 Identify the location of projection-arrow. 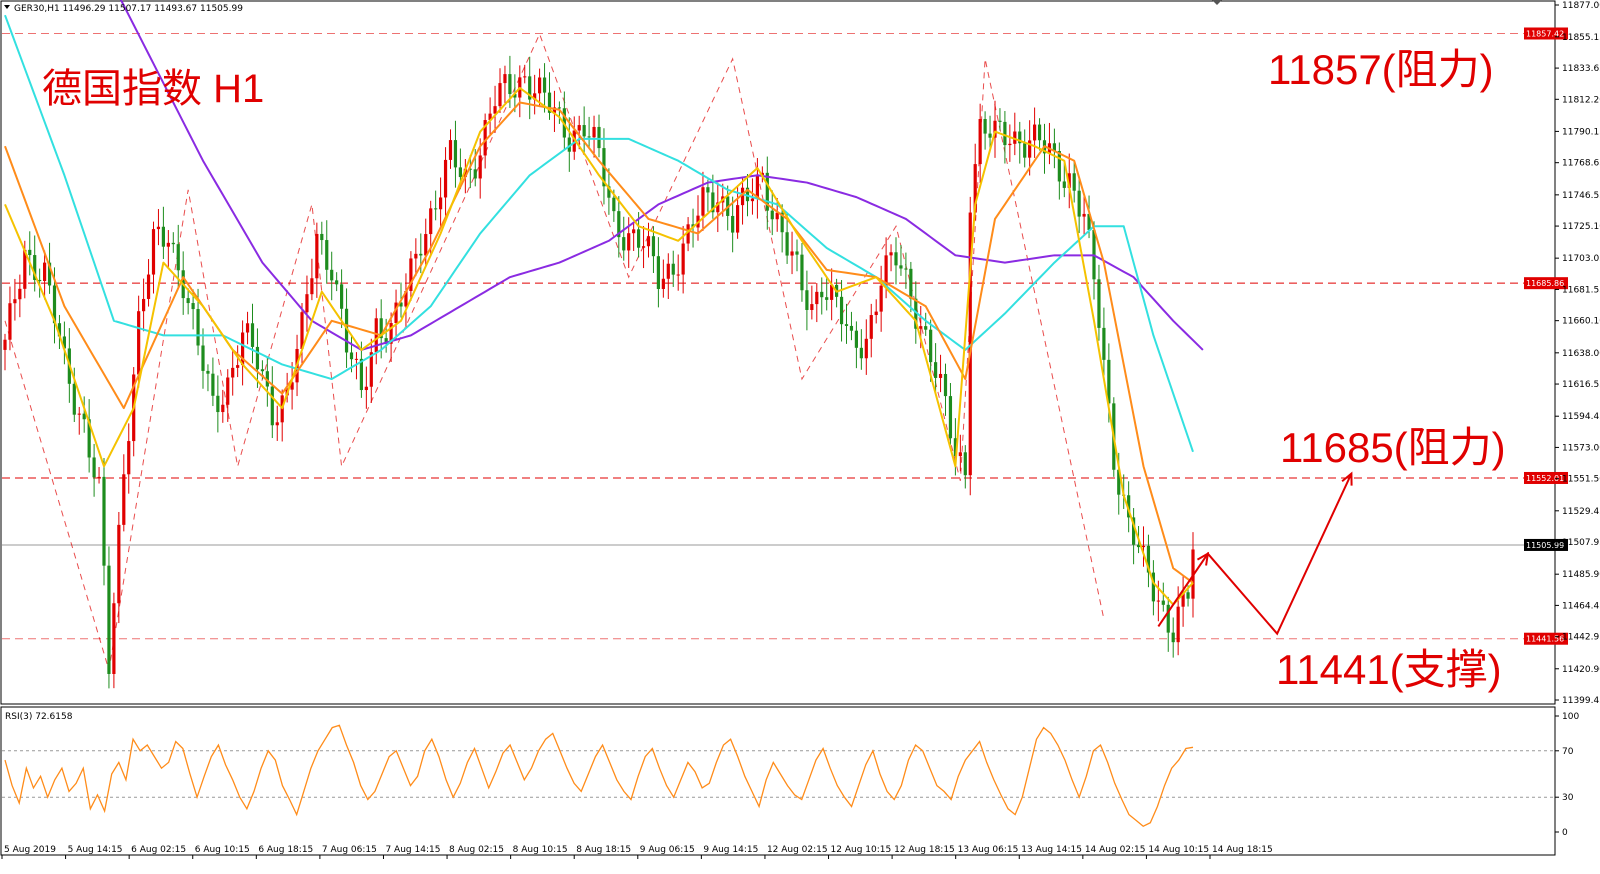
(1255, 553).